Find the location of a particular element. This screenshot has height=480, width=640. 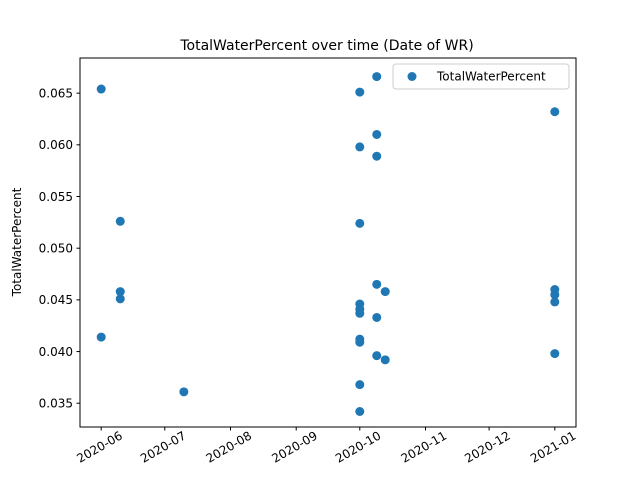

legend-marker is located at coordinates (412, 76).